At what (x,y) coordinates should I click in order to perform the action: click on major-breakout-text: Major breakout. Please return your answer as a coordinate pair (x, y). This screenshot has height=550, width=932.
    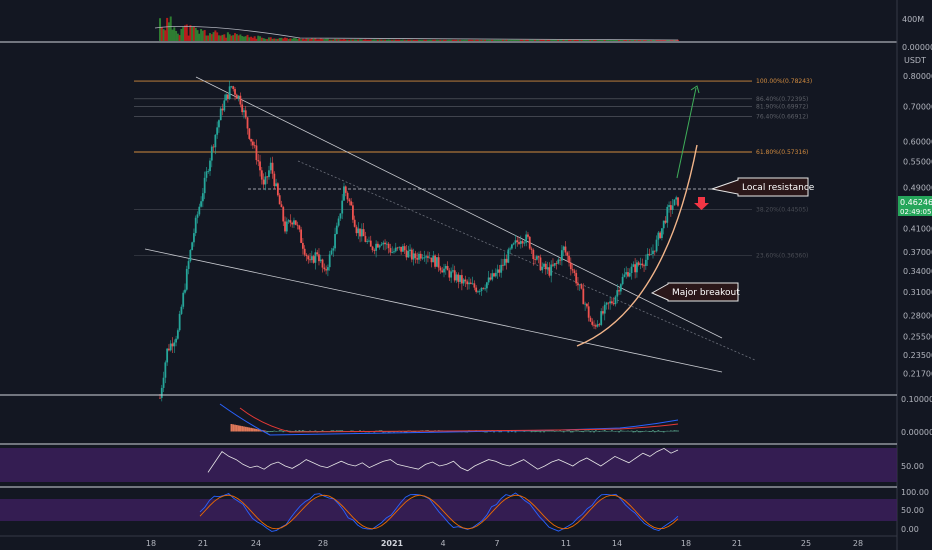
    Looking at the image, I should click on (706, 293).